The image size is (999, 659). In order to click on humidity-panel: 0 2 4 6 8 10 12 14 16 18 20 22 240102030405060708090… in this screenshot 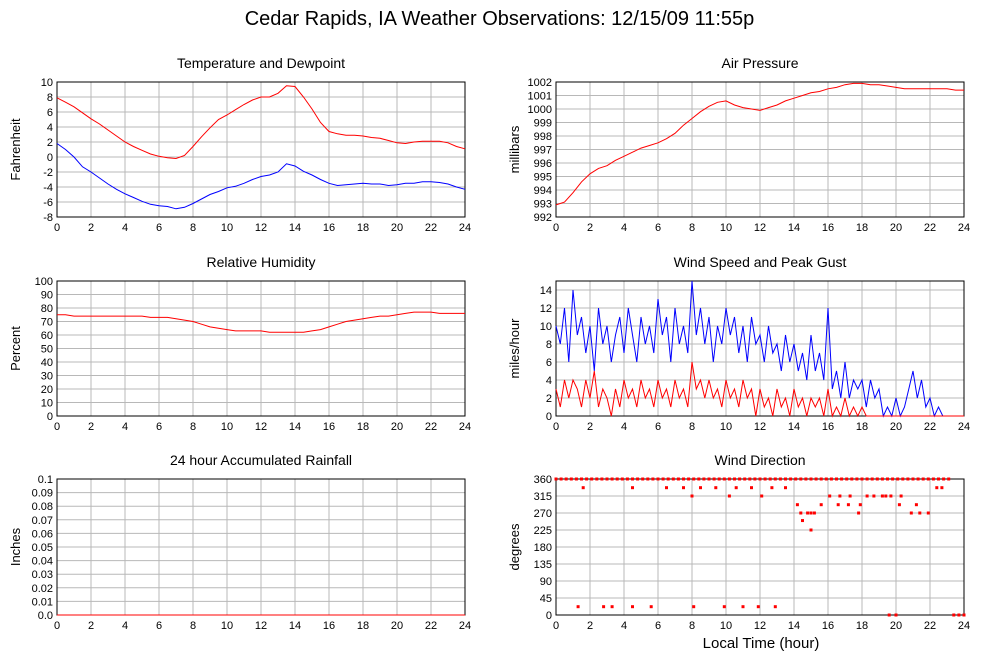, I will do `click(239, 343)`.